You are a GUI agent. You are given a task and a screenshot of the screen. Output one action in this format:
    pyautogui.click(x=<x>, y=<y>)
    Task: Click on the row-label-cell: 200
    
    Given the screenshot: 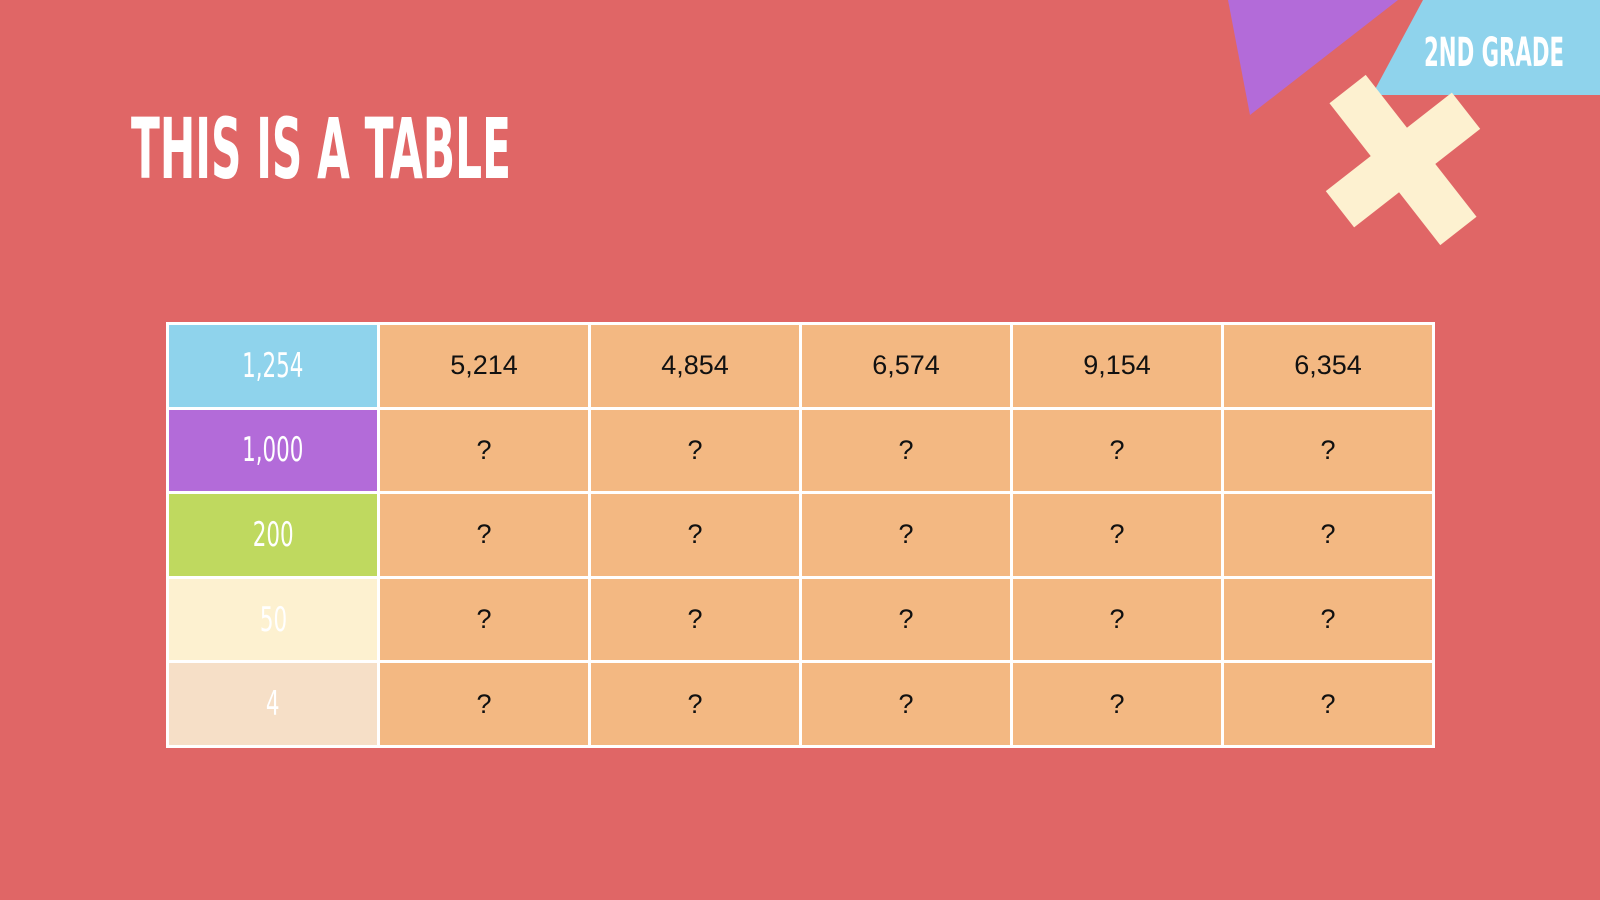 What is the action you would take?
    pyautogui.click(x=273, y=535)
    